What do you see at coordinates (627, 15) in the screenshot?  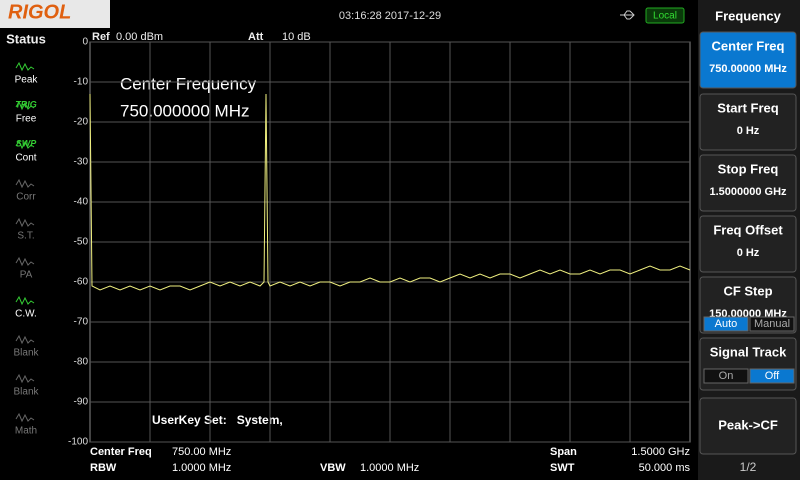 I see `usb-icon` at bounding box center [627, 15].